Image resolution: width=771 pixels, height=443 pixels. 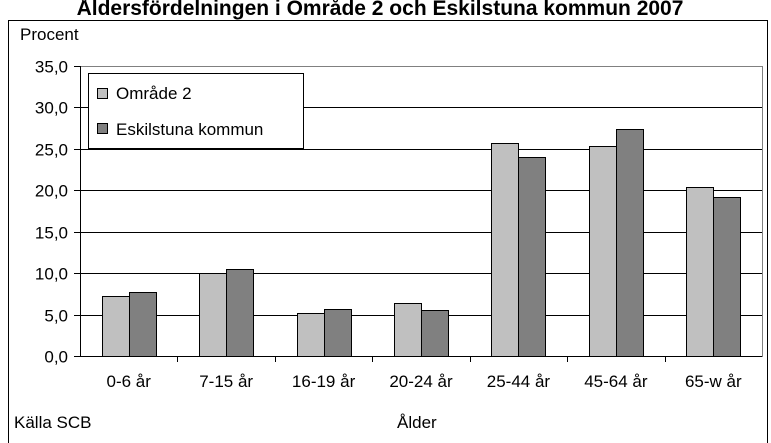 I want to click on y-axis-label: Procent, so click(x=49, y=34).